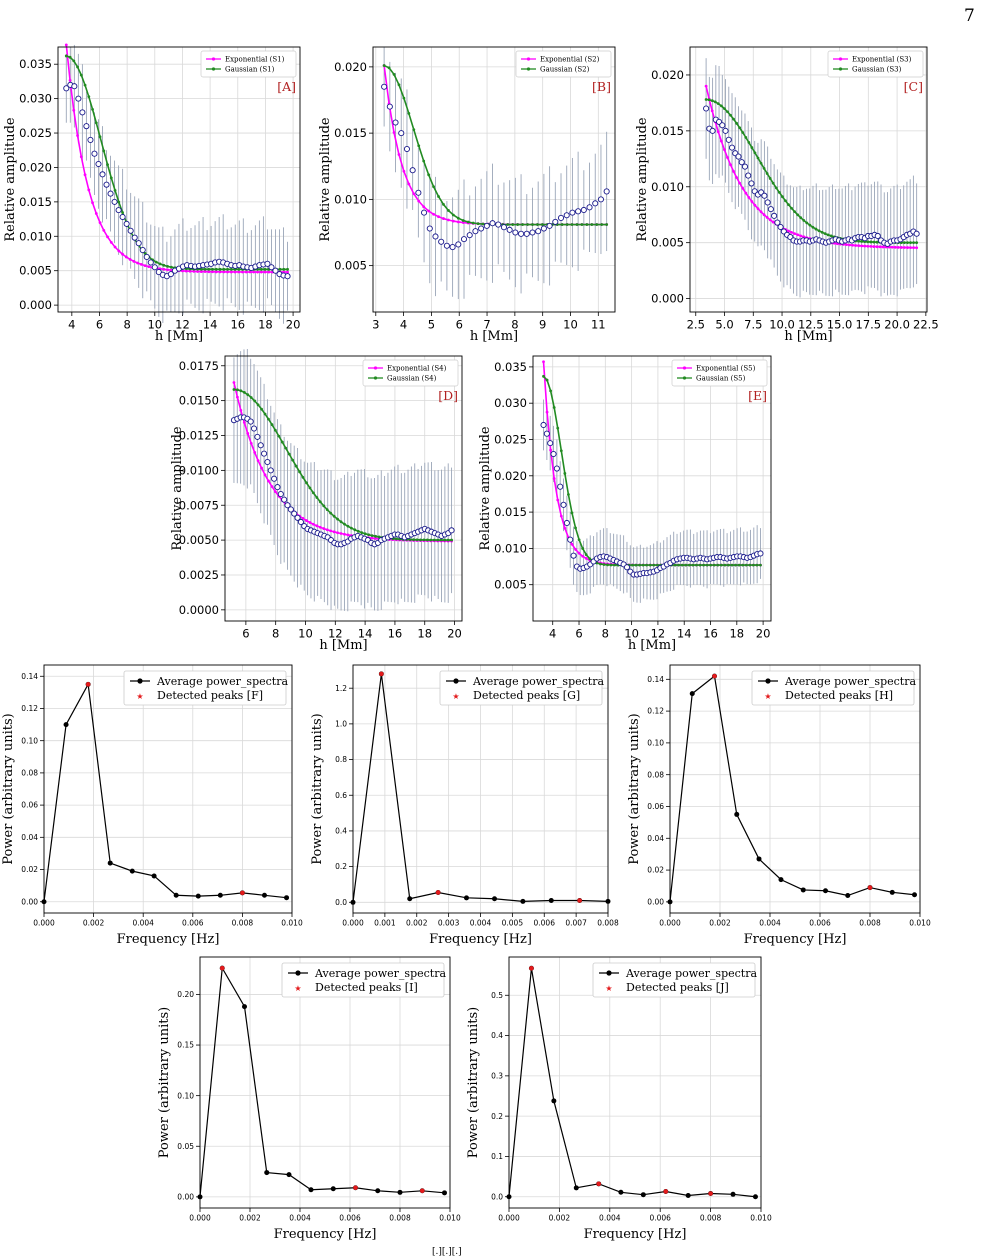  What do you see at coordinates (570, 60) in the screenshot?
I see `legend-label-exponential: Exponential (S2)` at bounding box center [570, 60].